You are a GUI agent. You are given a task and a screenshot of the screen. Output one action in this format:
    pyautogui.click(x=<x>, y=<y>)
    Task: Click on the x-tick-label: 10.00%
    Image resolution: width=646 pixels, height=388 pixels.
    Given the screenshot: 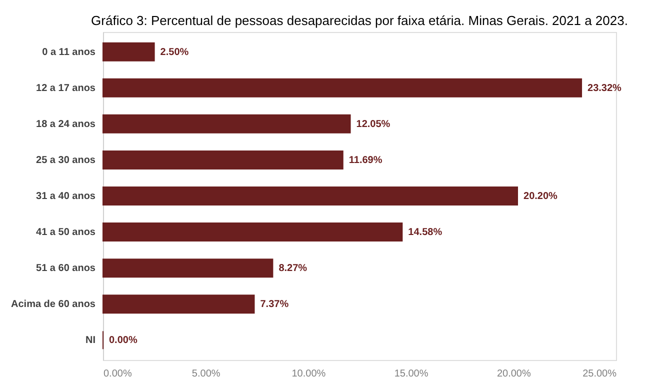 What is the action you would take?
    pyautogui.click(x=309, y=374)
    